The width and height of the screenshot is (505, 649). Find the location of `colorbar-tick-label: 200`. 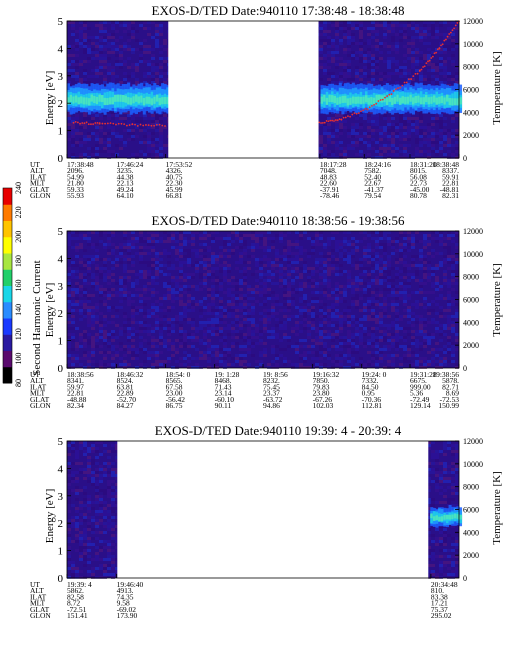

colorbar-tick-label: 200 is located at coordinates (18, 237).